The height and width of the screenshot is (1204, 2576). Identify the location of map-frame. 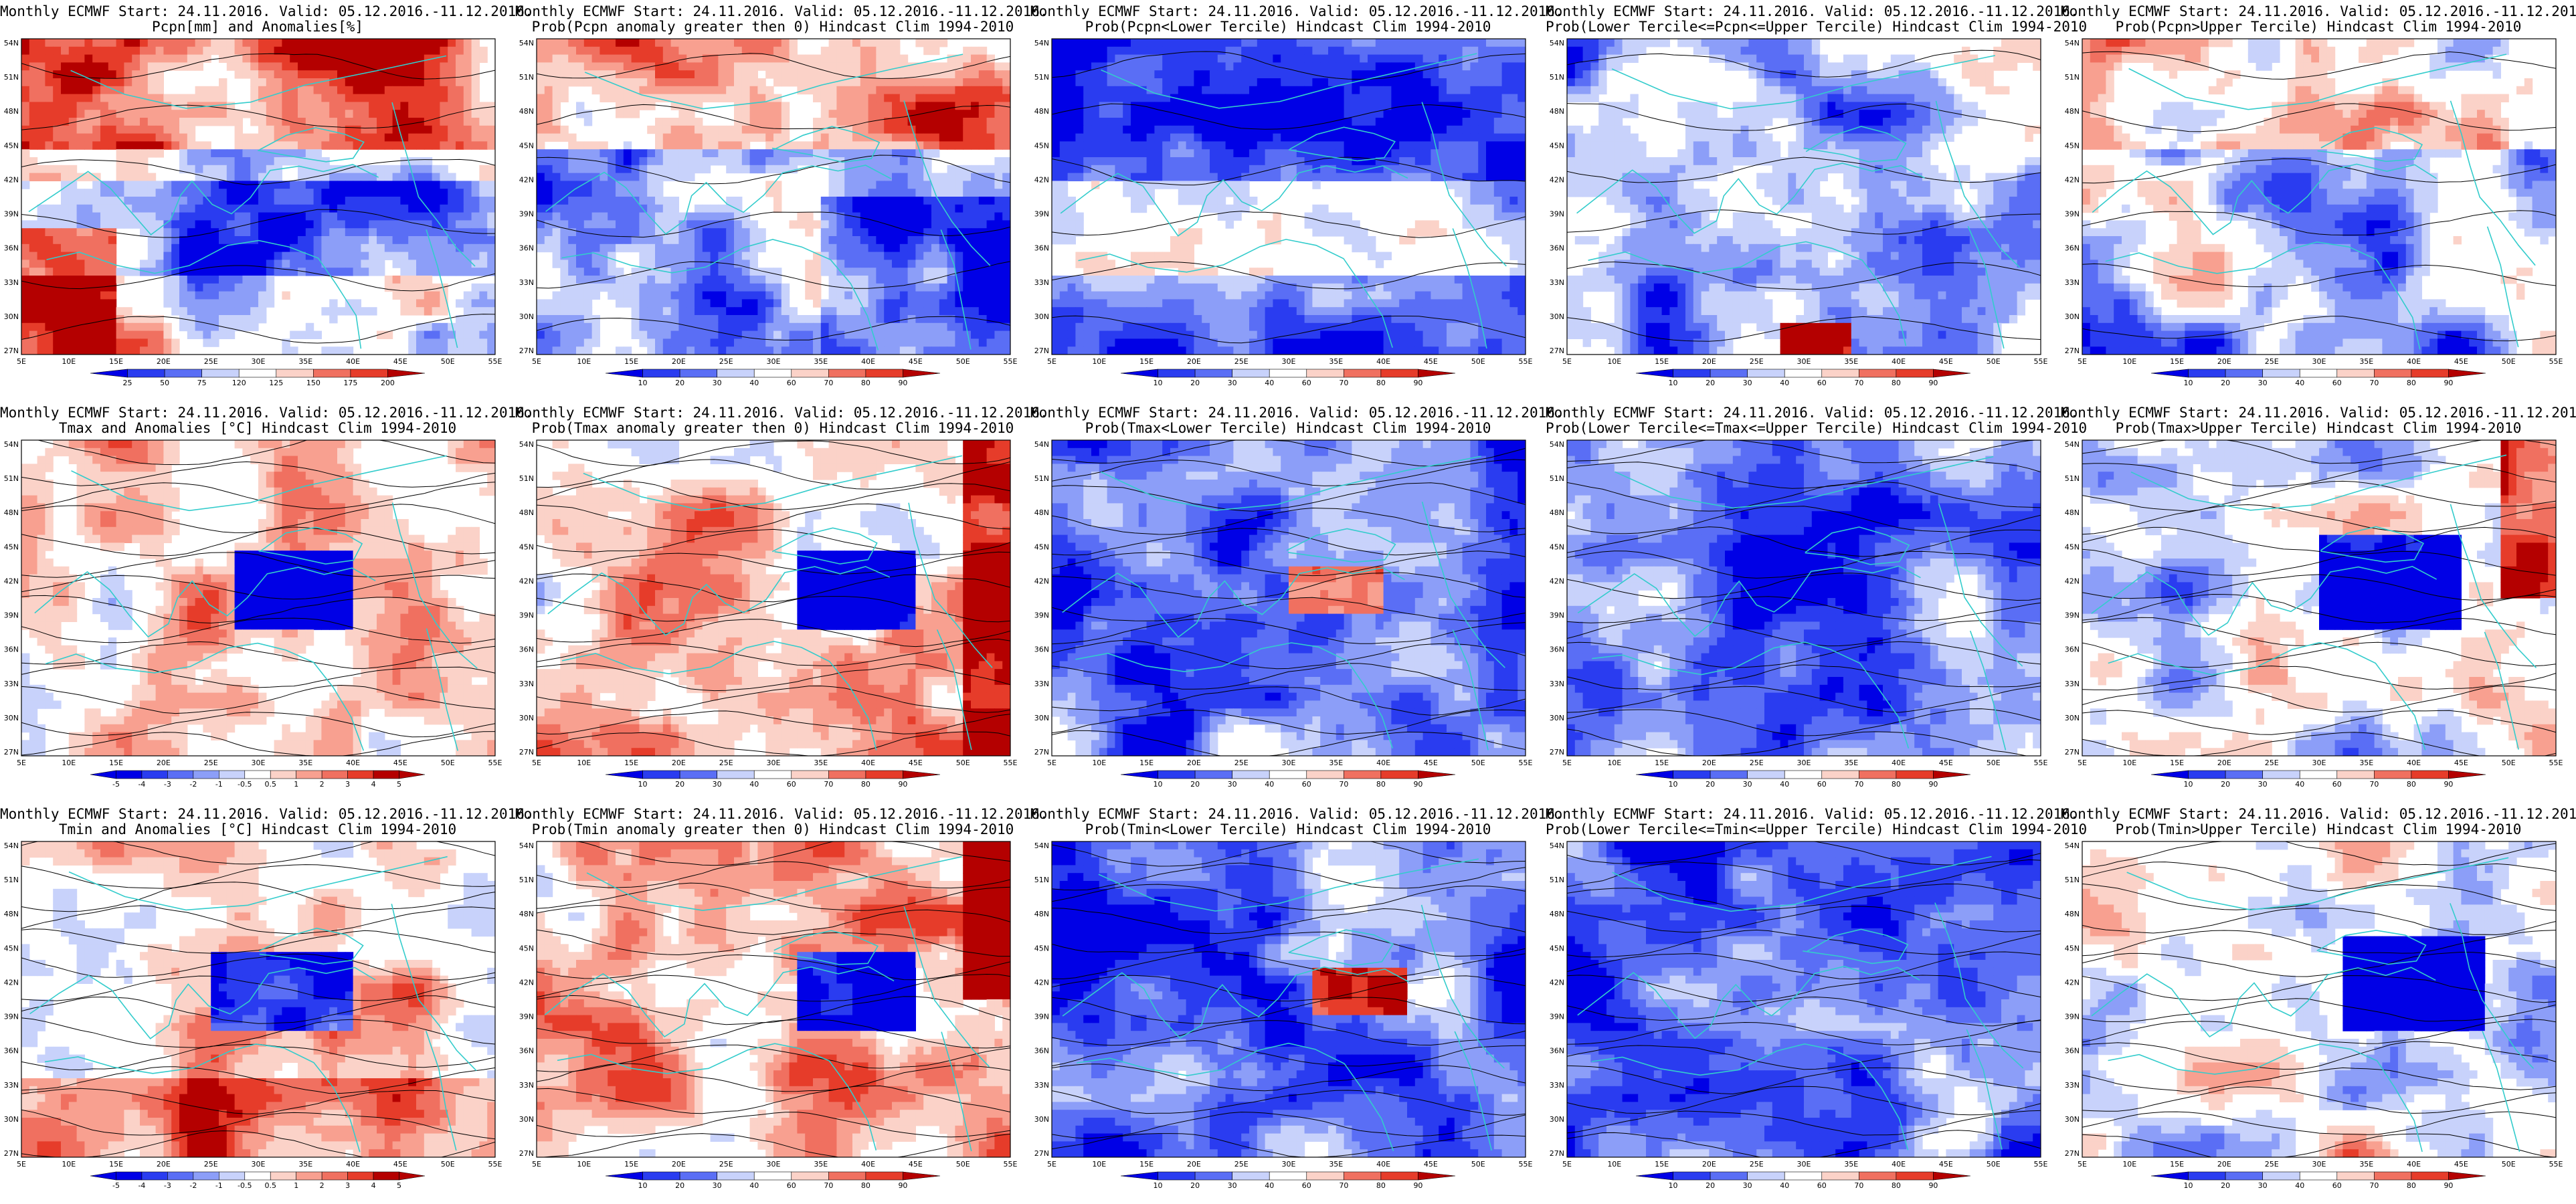
(773, 598).